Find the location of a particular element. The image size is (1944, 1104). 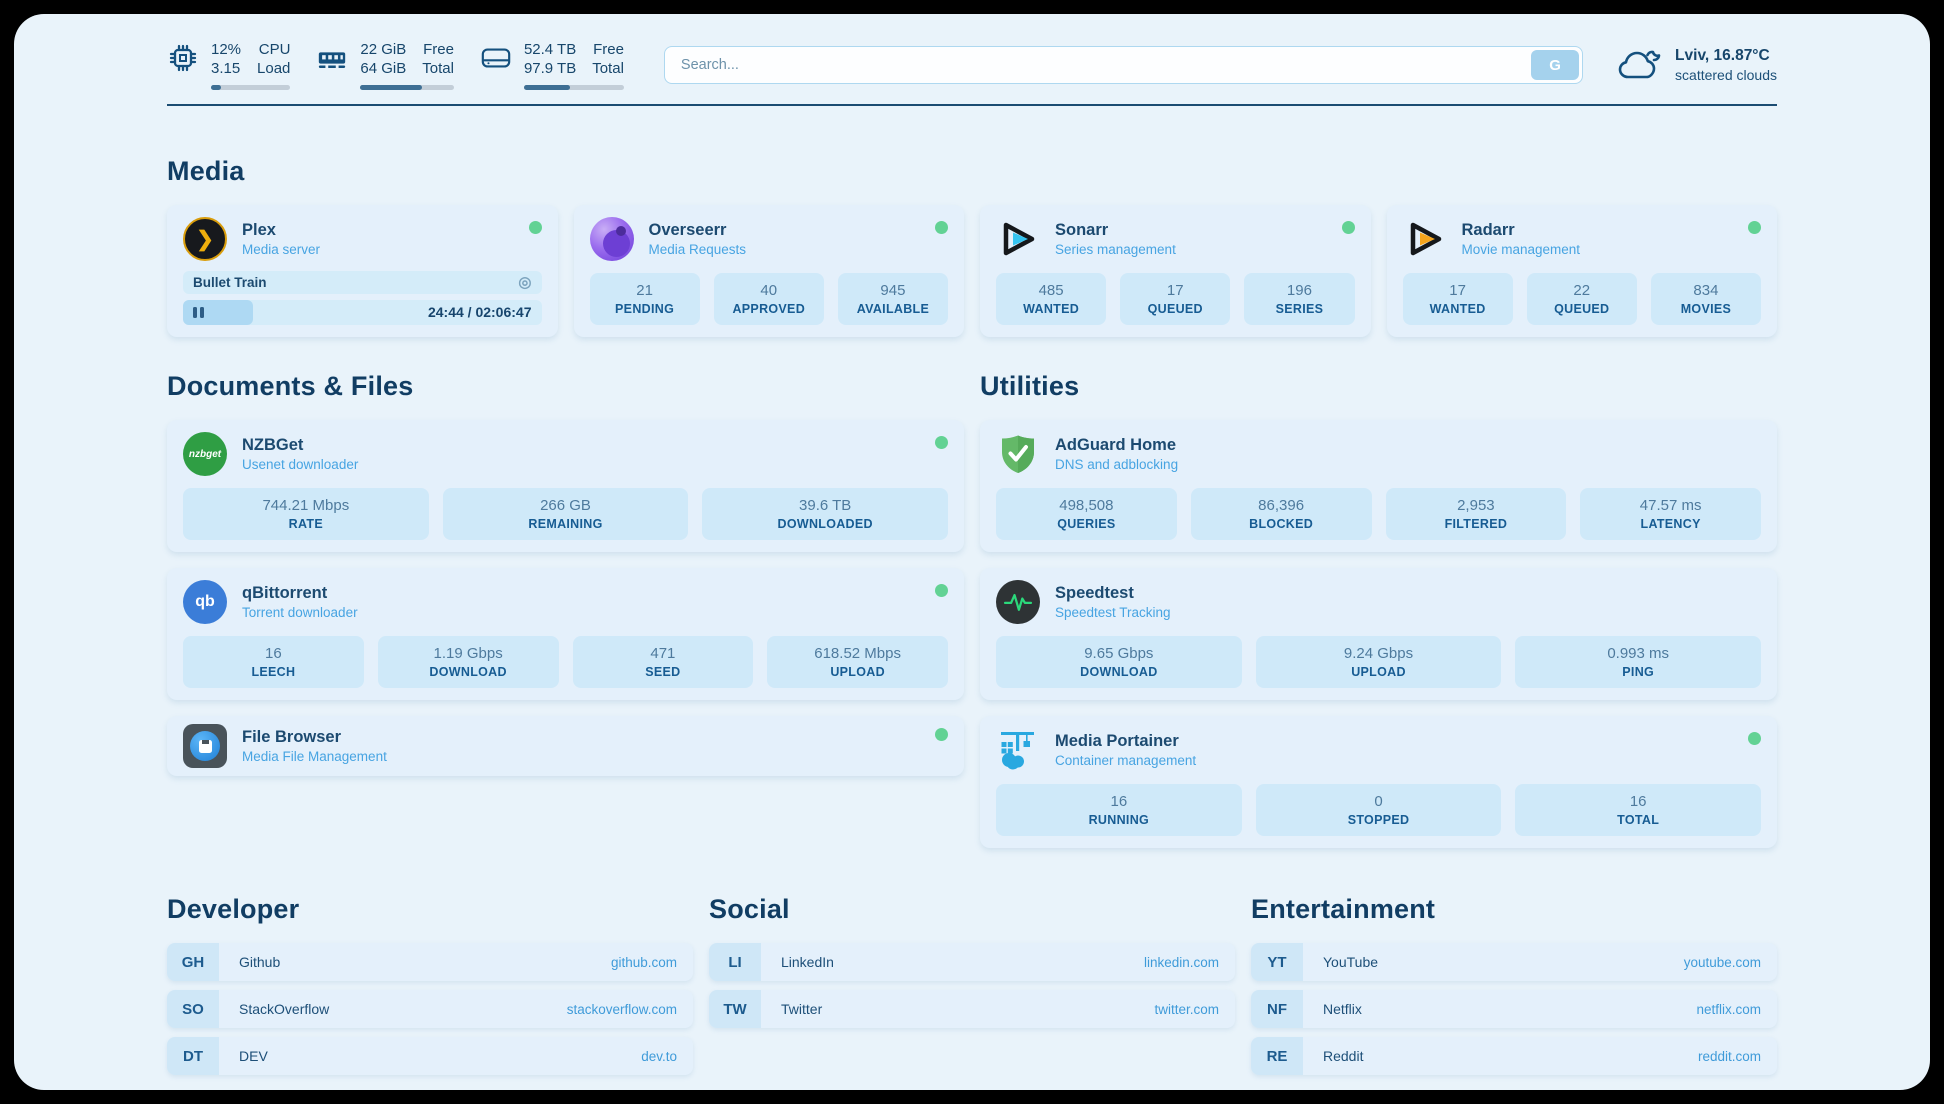

link-youtube: YT YouTube youtube.com is located at coordinates (1514, 962).